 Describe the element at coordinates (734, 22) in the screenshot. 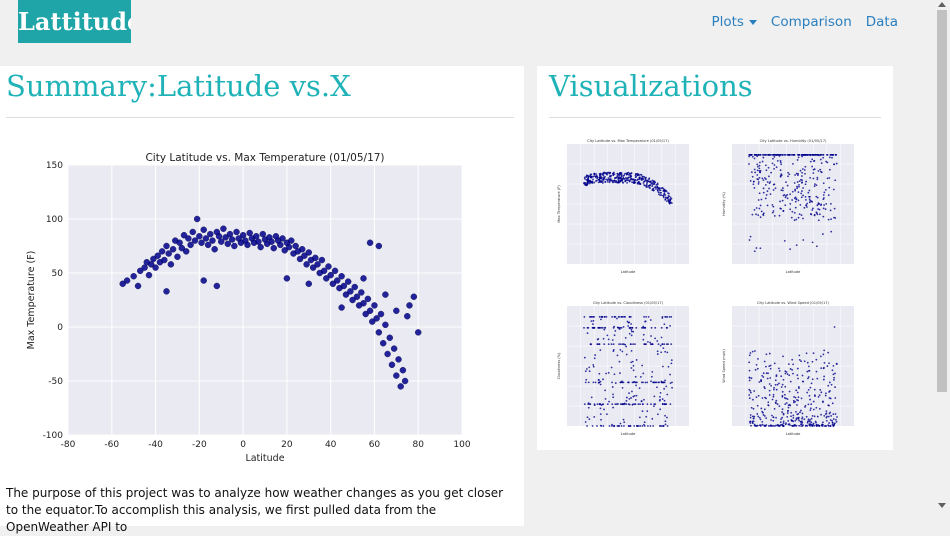

I see `nav-plots-dropdown: Plots` at that location.